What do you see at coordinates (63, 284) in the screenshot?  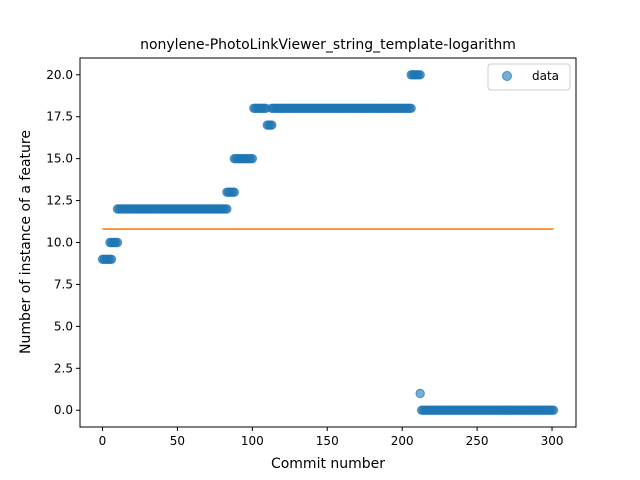 I see `y-tick-label: 7.5` at bounding box center [63, 284].